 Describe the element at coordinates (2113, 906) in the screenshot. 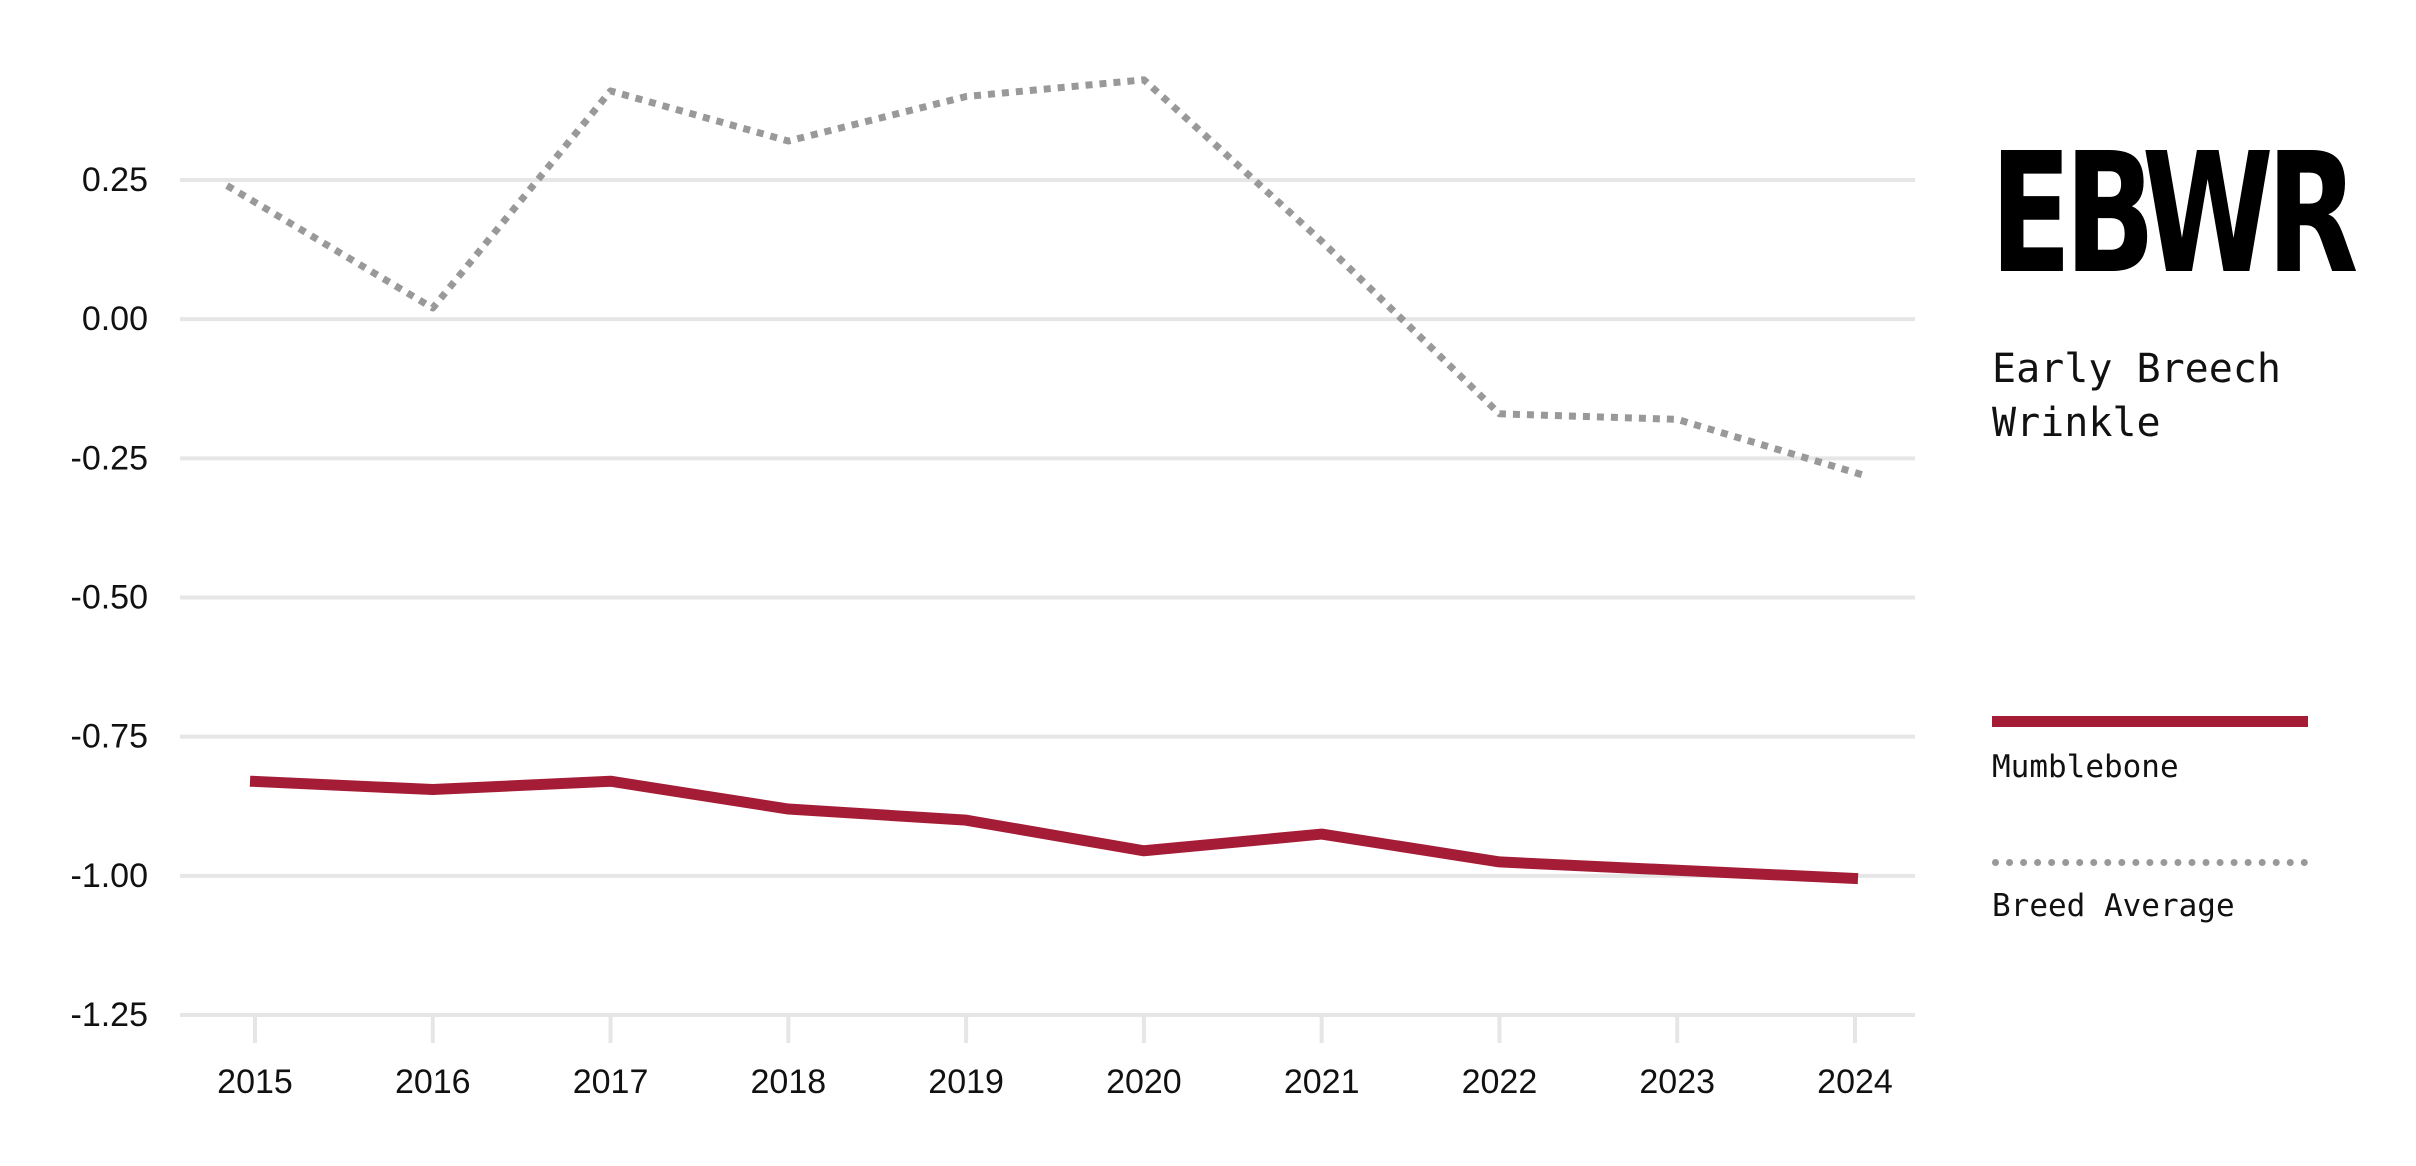

I see `legend-label-breed-average: Breed Average` at that location.